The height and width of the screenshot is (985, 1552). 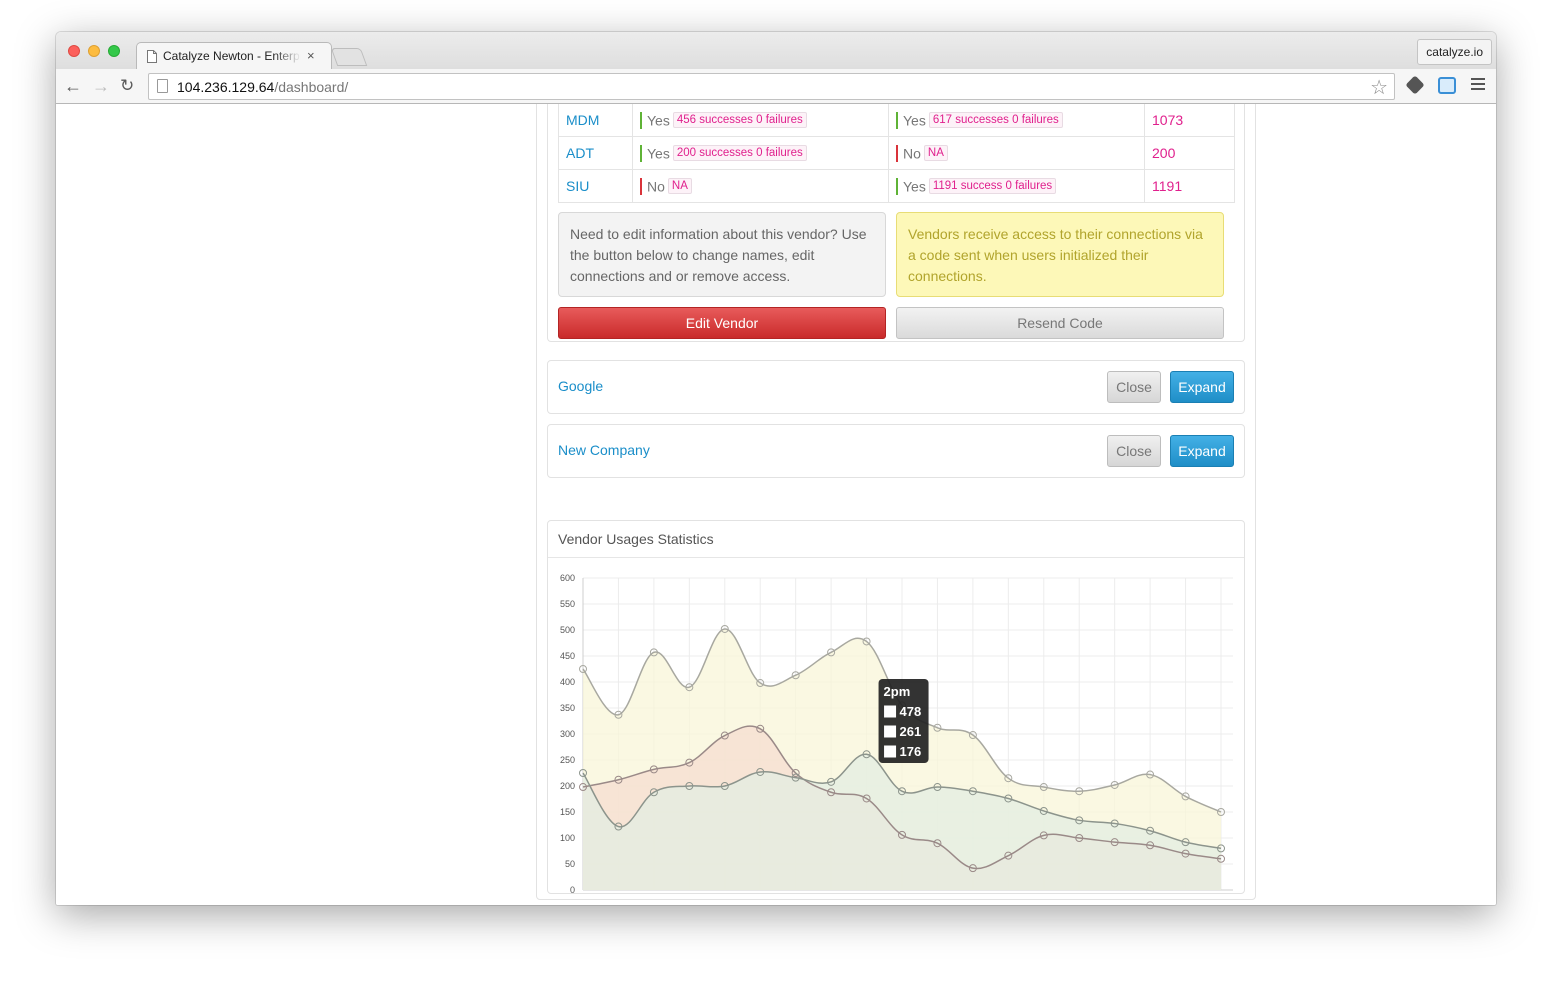 I want to click on url-host: 104.236.129.64, so click(x=226, y=87).